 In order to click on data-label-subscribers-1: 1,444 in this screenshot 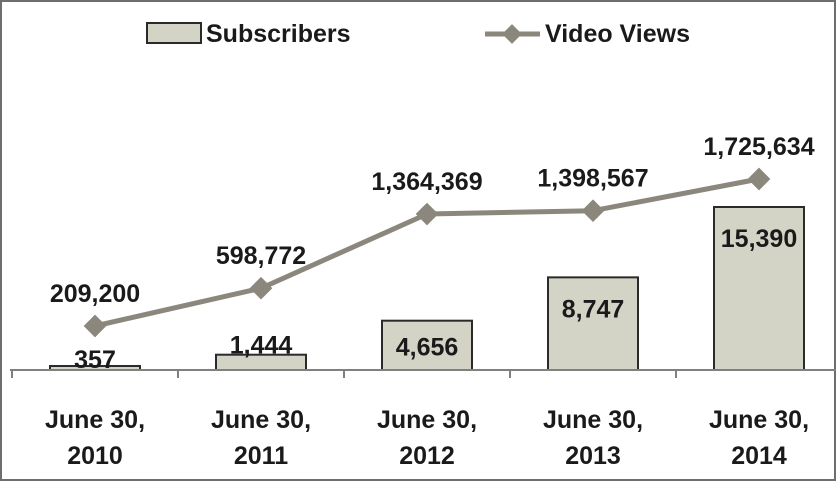, I will do `click(261, 346)`.